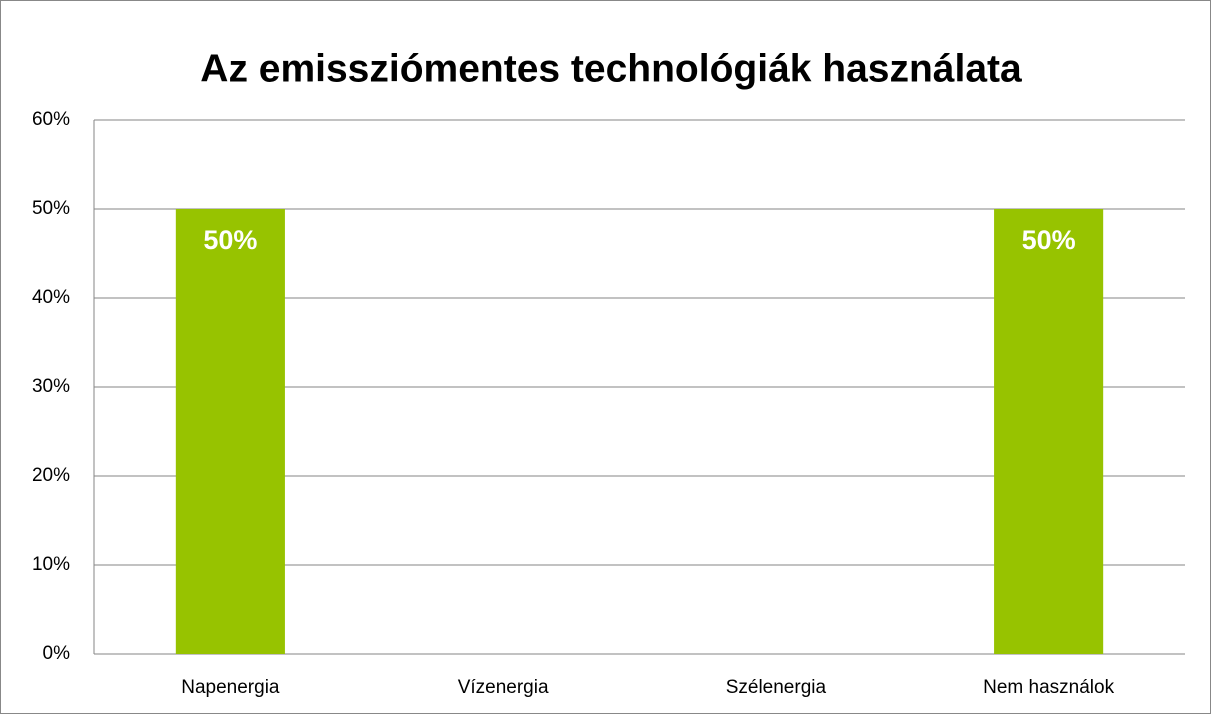  I want to click on x-tick-label: Napenergia, so click(230, 687).